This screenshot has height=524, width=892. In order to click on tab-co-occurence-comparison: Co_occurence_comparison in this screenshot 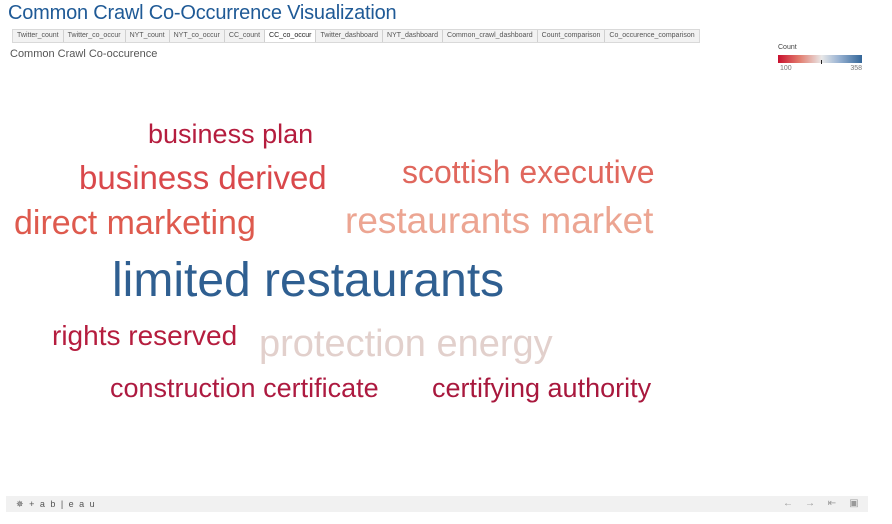, I will do `click(652, 36)`.